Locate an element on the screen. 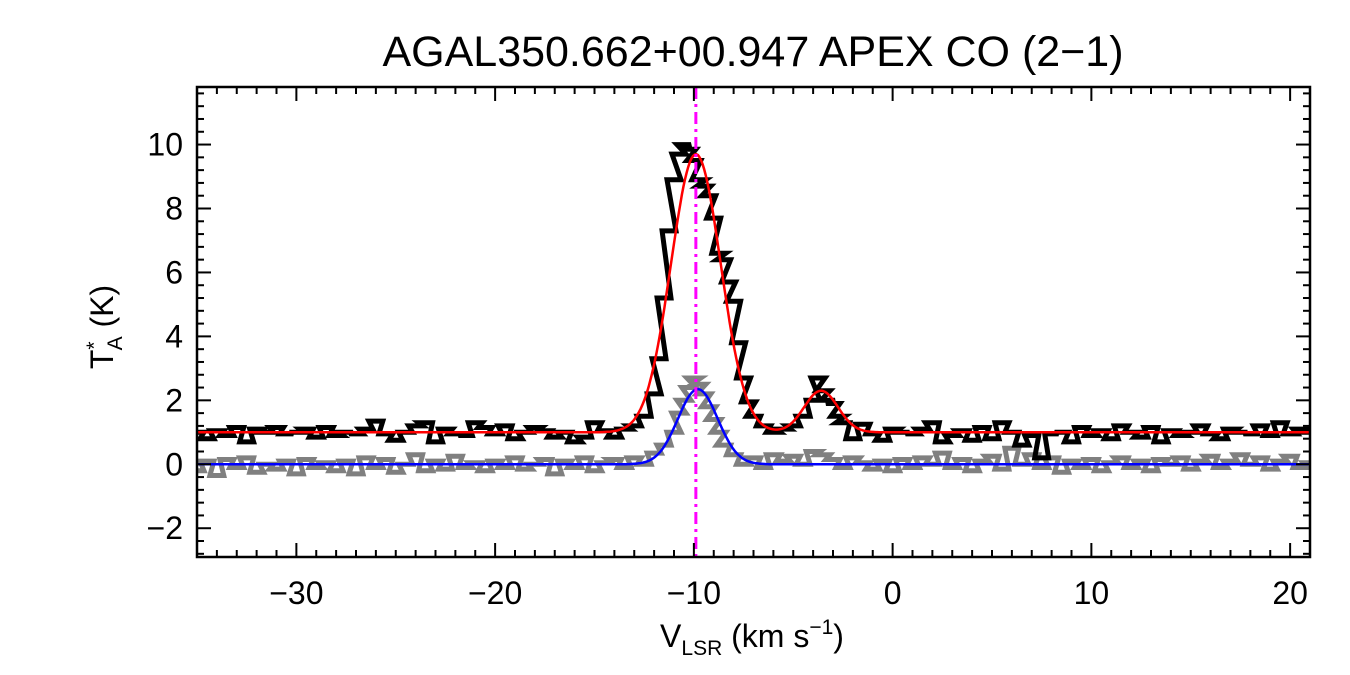 This screenshot has width=1350, height=675. fit-blue-series is located at coordinates (753, 426).